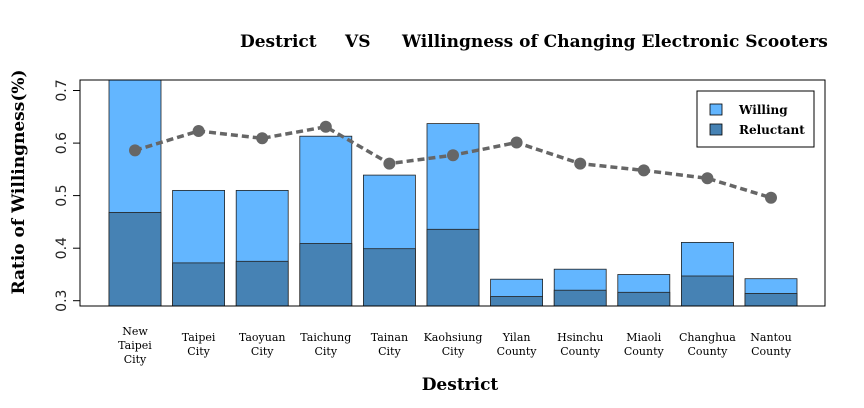  Describe the element at coordinates (135, 345) in the screenshot. I see `x-category-label-0: New Taipei City` at that location.